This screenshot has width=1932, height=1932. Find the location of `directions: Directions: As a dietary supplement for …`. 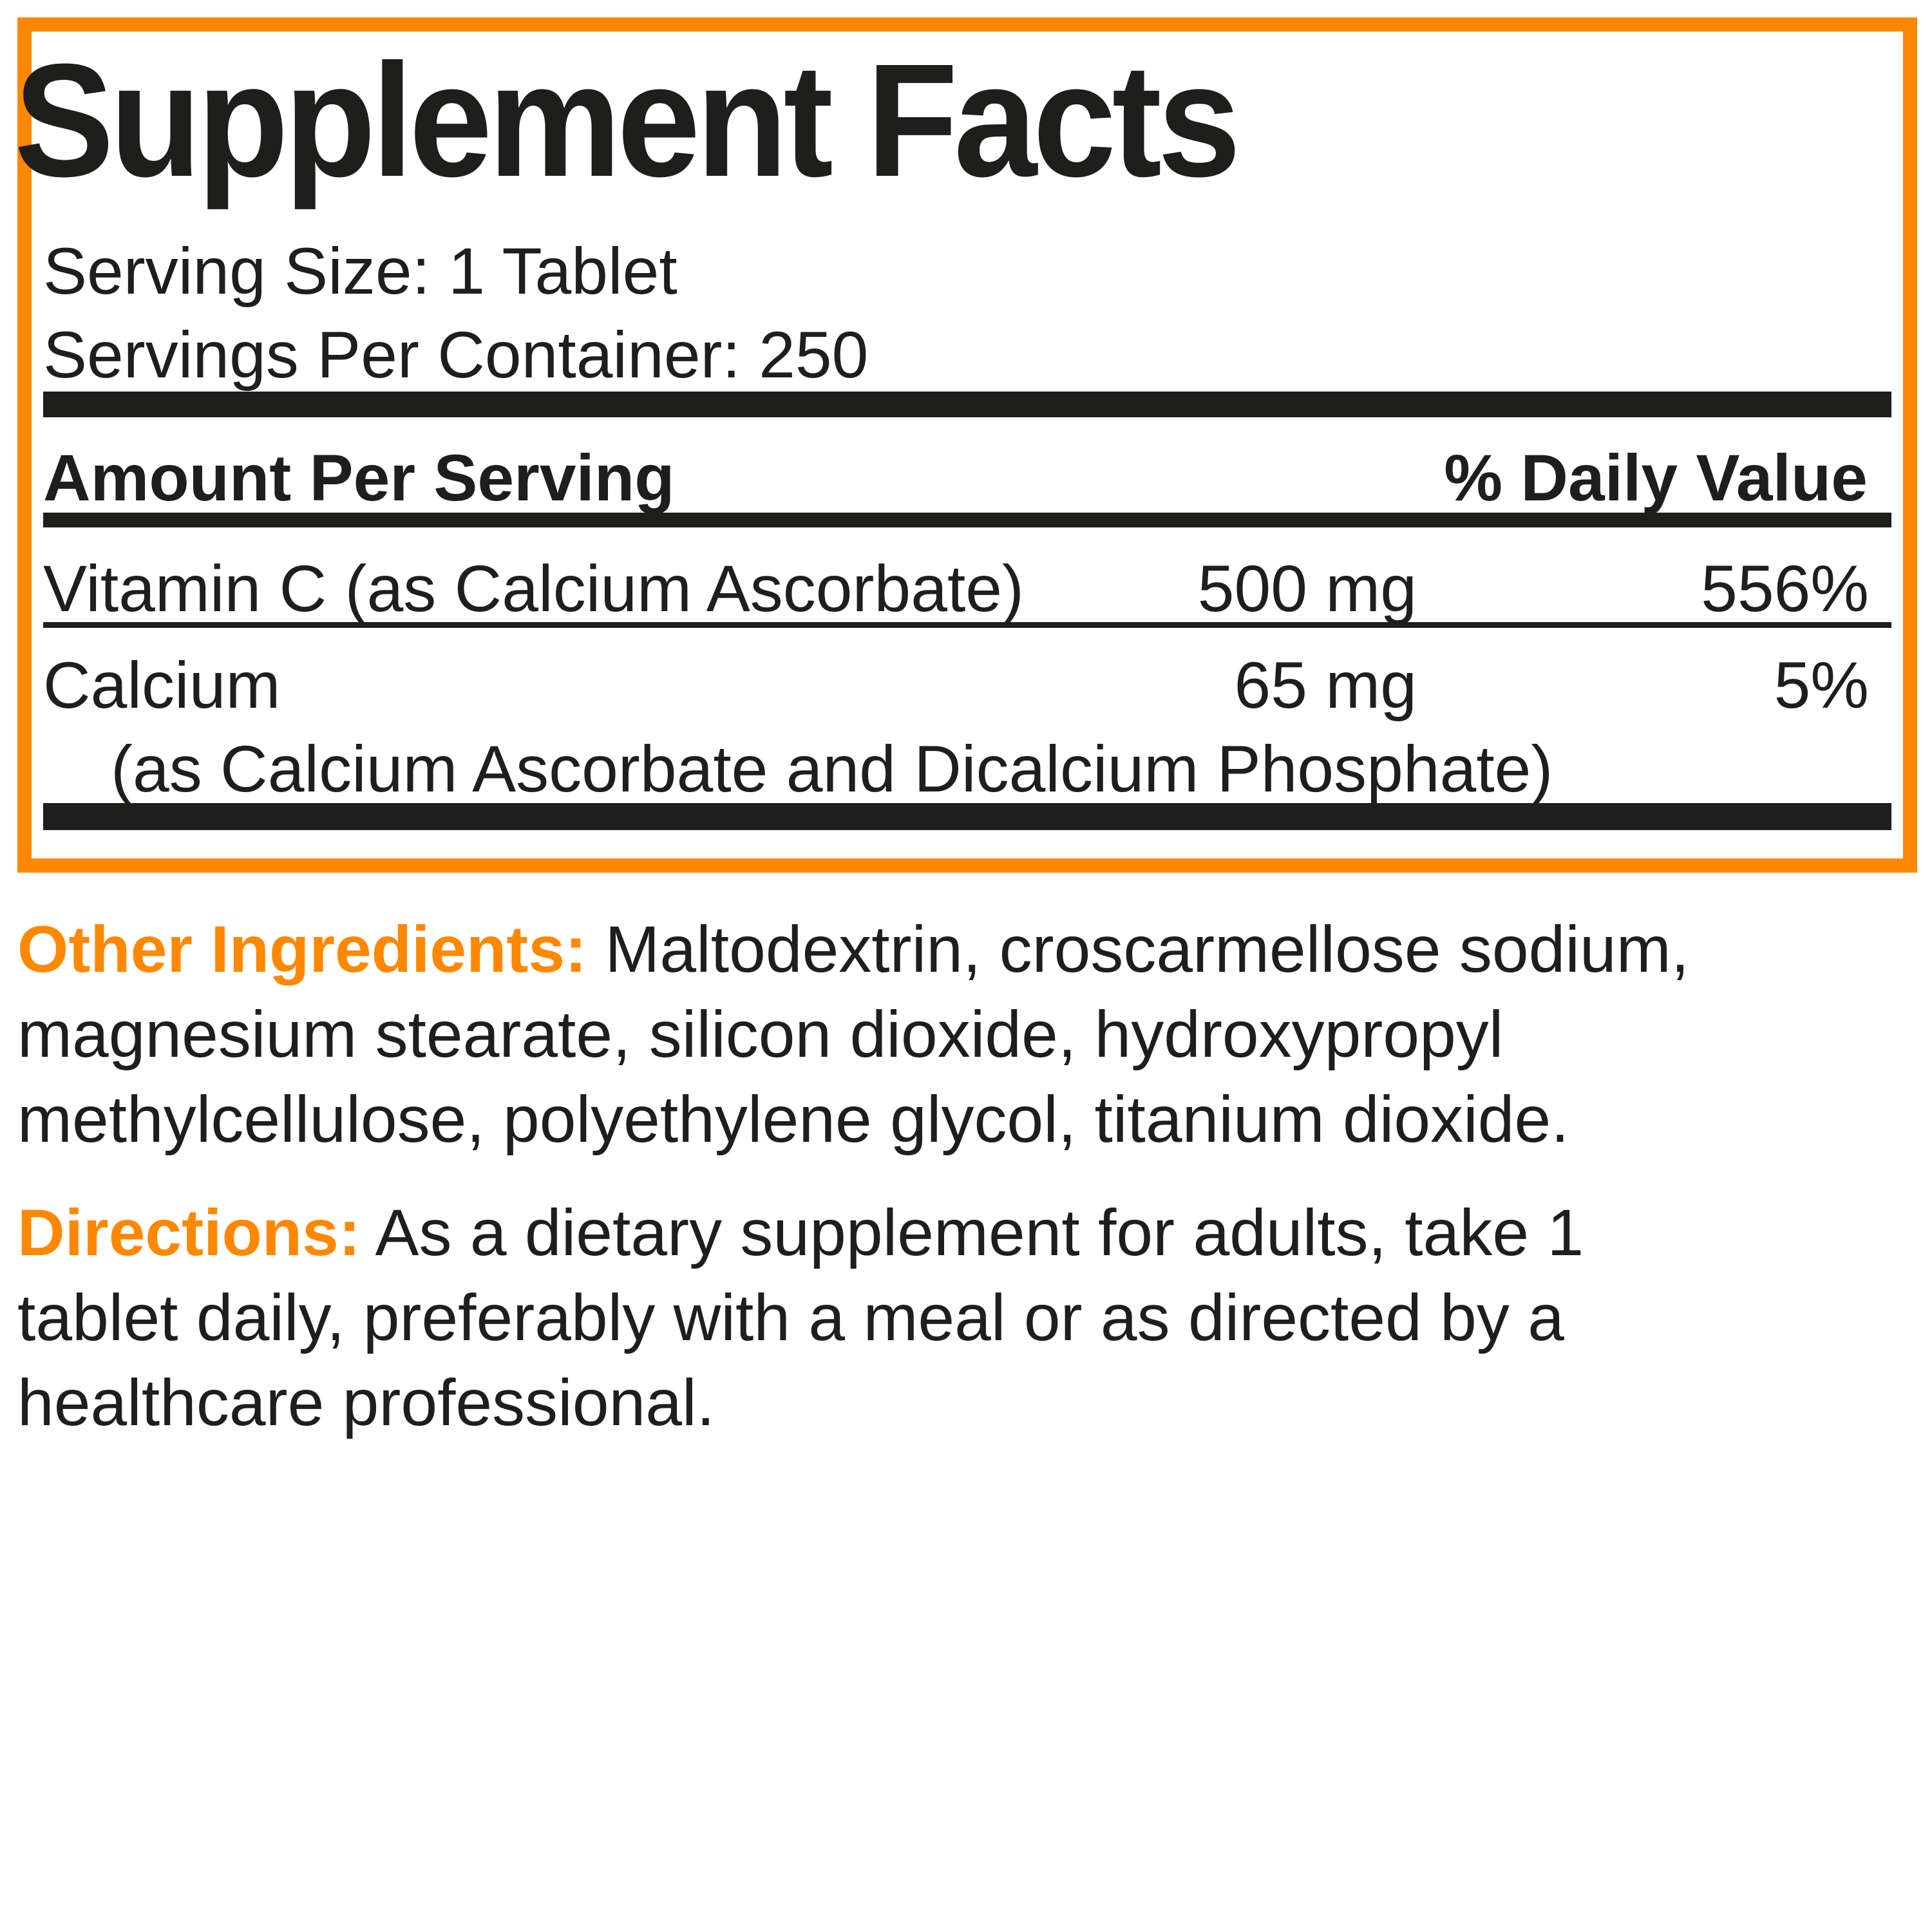

directions: Directions: As a dietary supplement for … is located at coordinates (801, 1318).